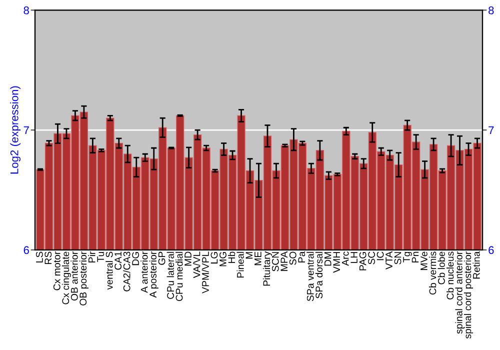  Describe the element at coordinates (240, 265) in the screenshot. I see `x-tick-label: Pineal` at that location.